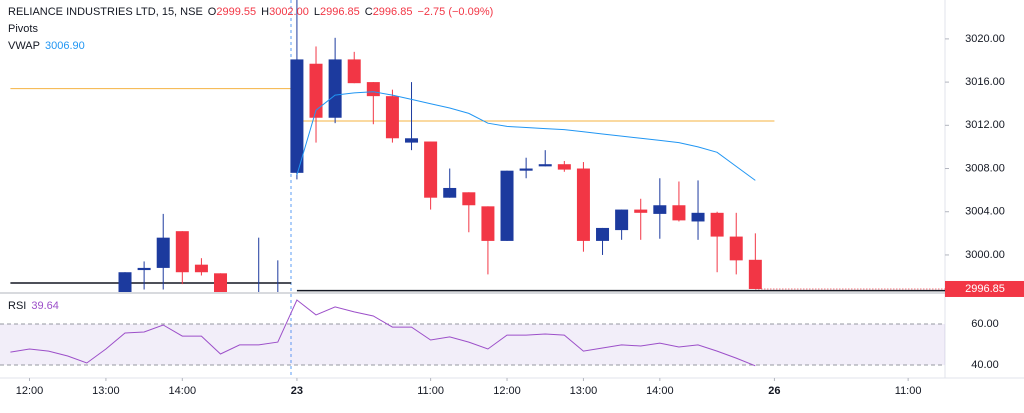 Image resolution: width=1024 pixels, height=413 pixels. I want to click on rsi-legend: RSI 39.64, so click(33, 306).